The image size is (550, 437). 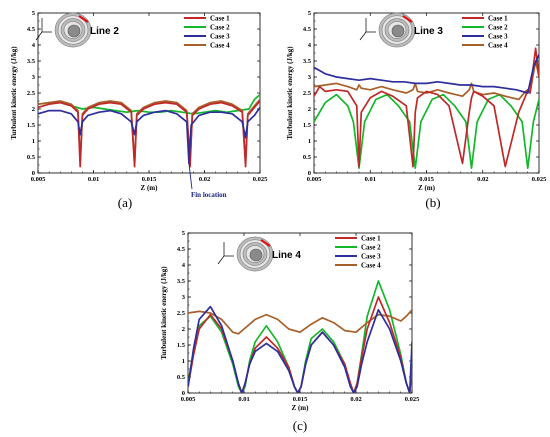 I want to click on inset-line-label: Line 4, so click(x=286, y=255).